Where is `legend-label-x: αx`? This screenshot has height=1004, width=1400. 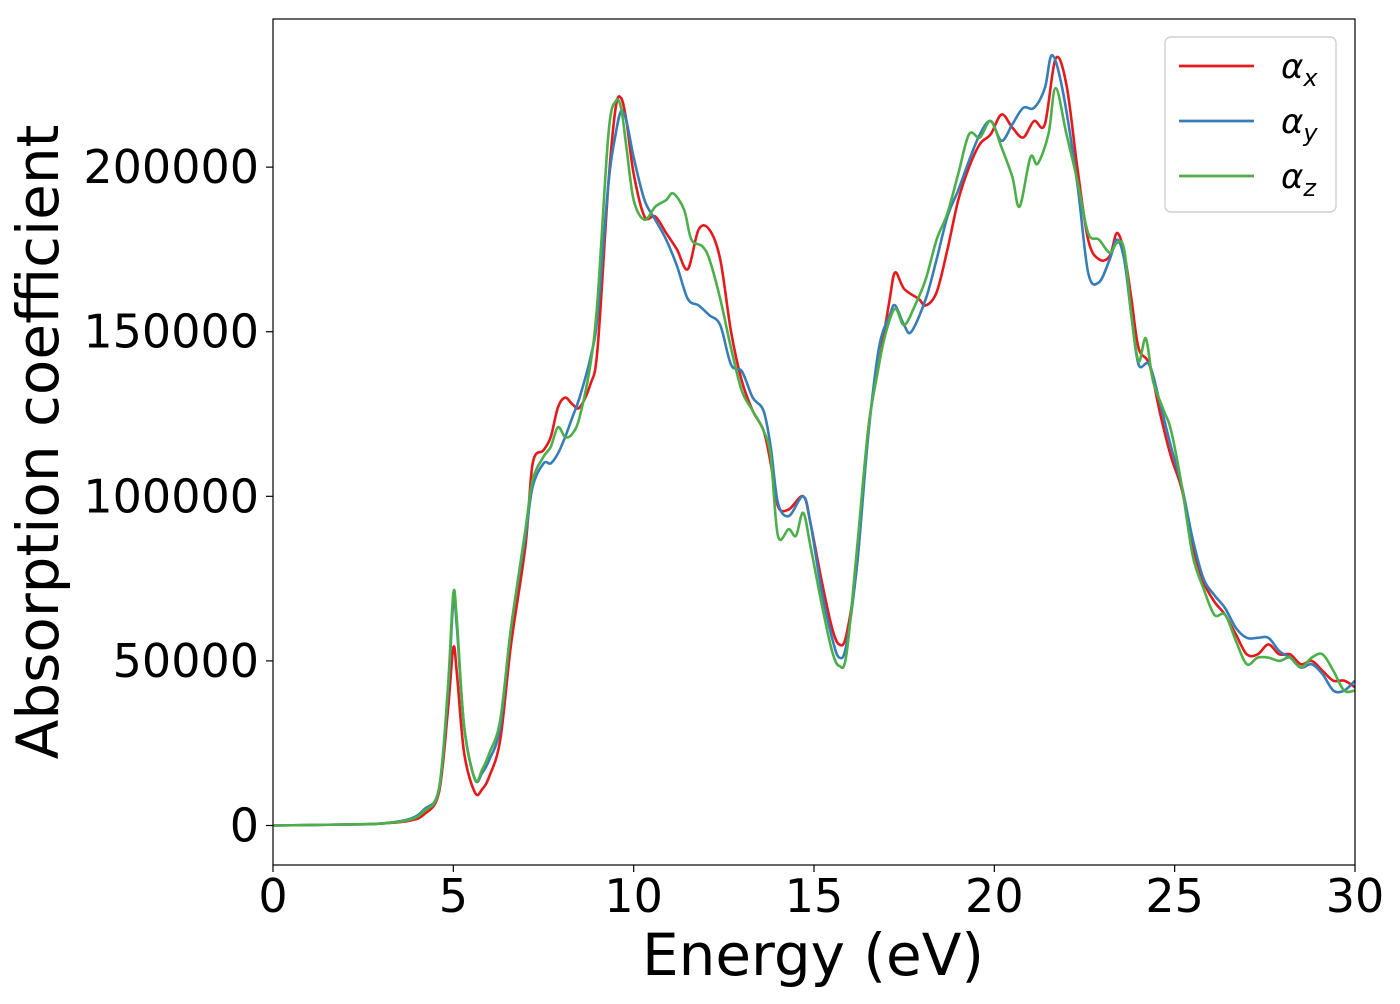 legend-label-x: αx is located at coordinates (1299, 69).